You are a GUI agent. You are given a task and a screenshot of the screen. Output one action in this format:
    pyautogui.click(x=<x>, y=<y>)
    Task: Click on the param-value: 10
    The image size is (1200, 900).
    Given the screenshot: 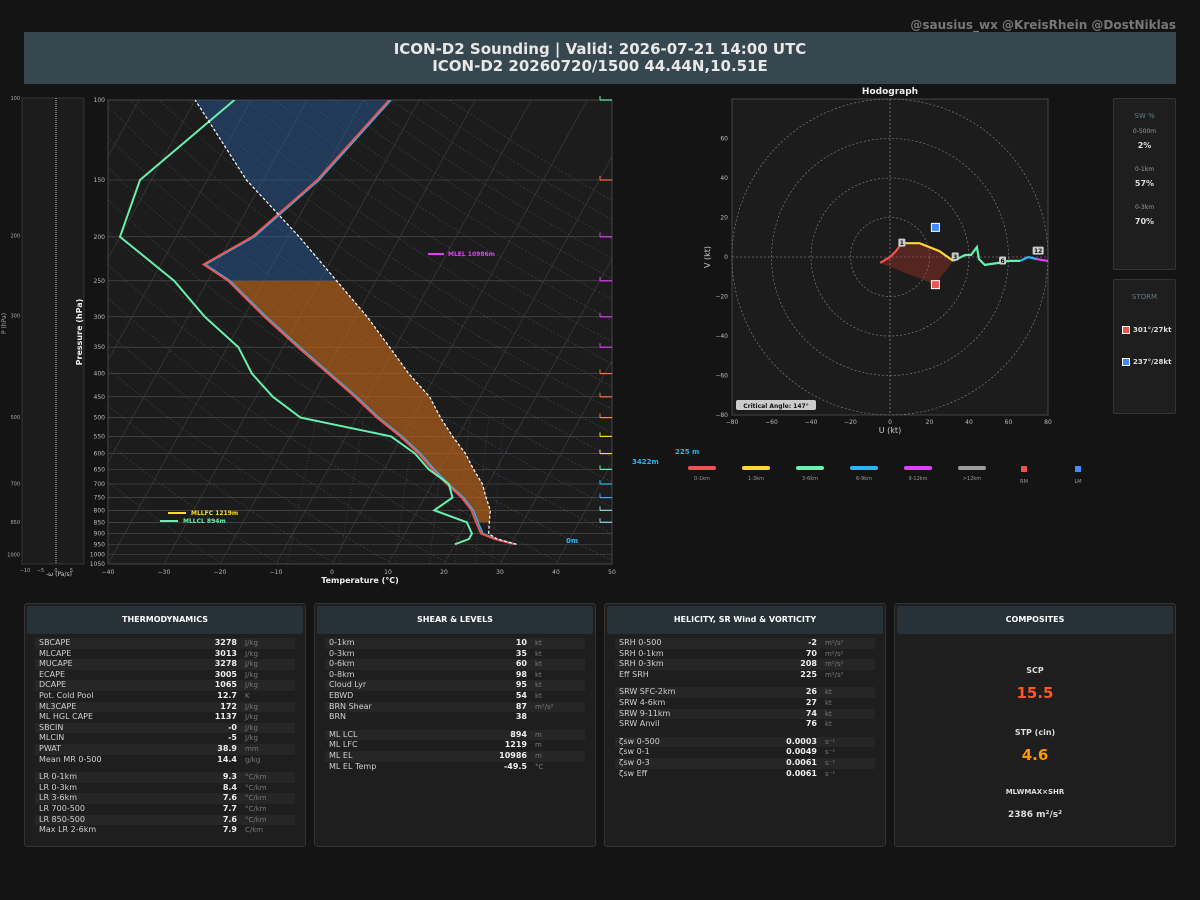 What is the action you would take?
    pyautogui.click(x=521, y=642)
    